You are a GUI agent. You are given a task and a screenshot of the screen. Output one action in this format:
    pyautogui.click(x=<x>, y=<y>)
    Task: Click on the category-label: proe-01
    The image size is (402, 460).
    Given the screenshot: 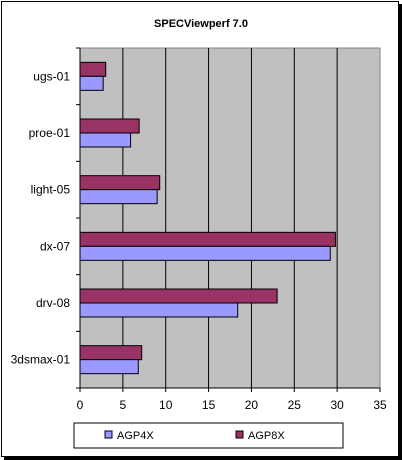 What is the action you would take?
    pyautogui.click(x=50, y=133)
    